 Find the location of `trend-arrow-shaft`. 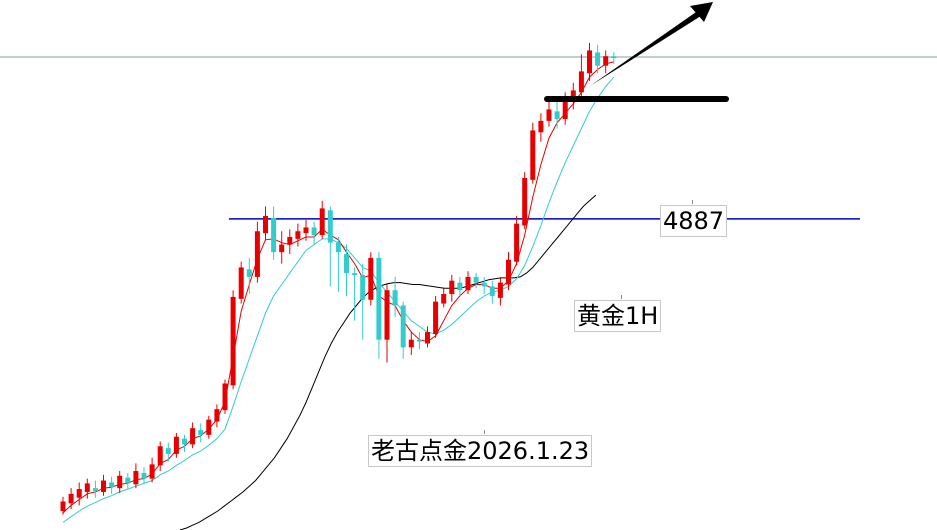

trend-arrow-shaft is located at coordinates (647, 48).